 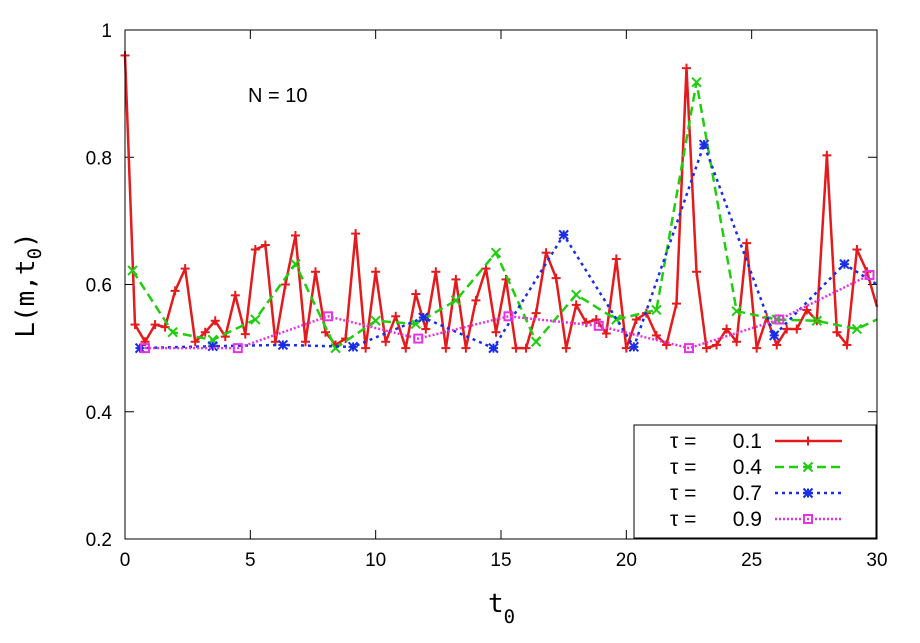 I want to click on legend-entry-1: τ = 0.4, so click(x=756, y=467).